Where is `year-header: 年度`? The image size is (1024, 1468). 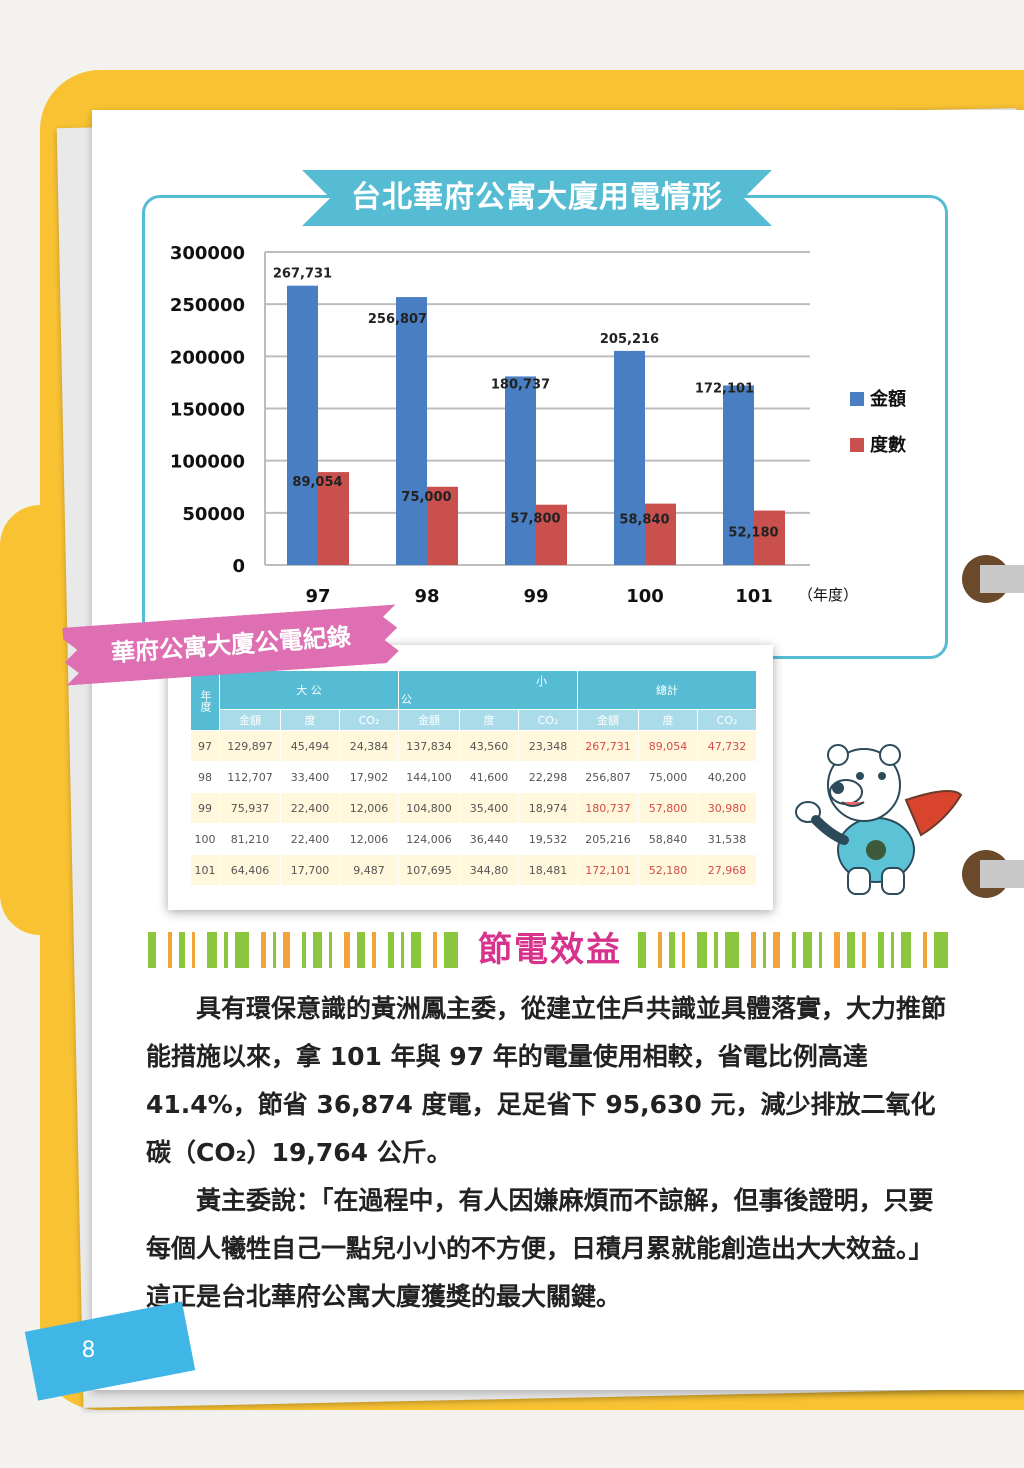 year-header: 年度 is located at coordinates (205, 700).